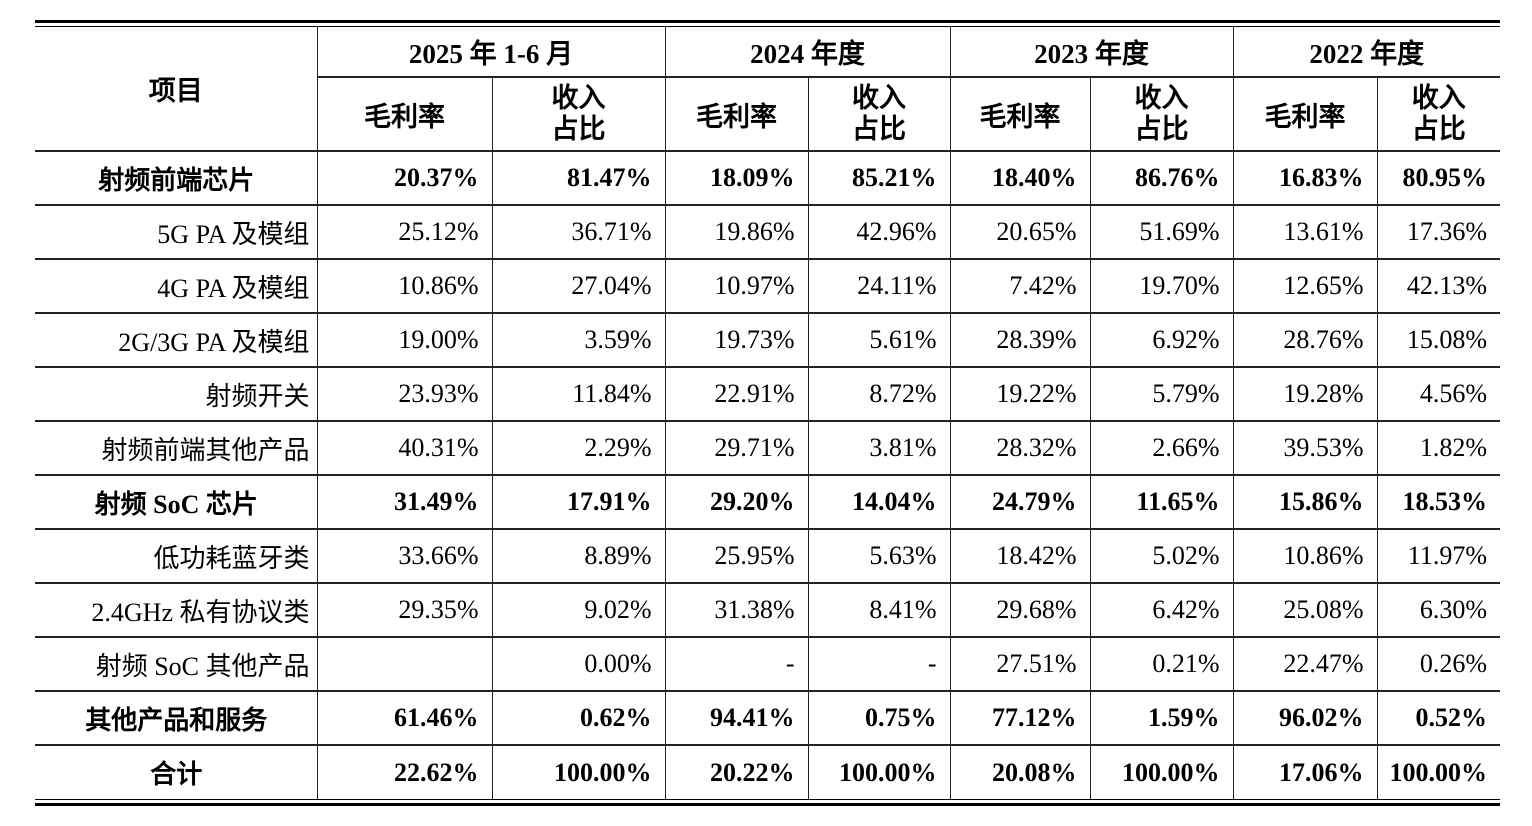 The height and width of the screenshot is (826, 1532). I want to click on col-header-period-2024: 2024 年度, so click(807, 52).